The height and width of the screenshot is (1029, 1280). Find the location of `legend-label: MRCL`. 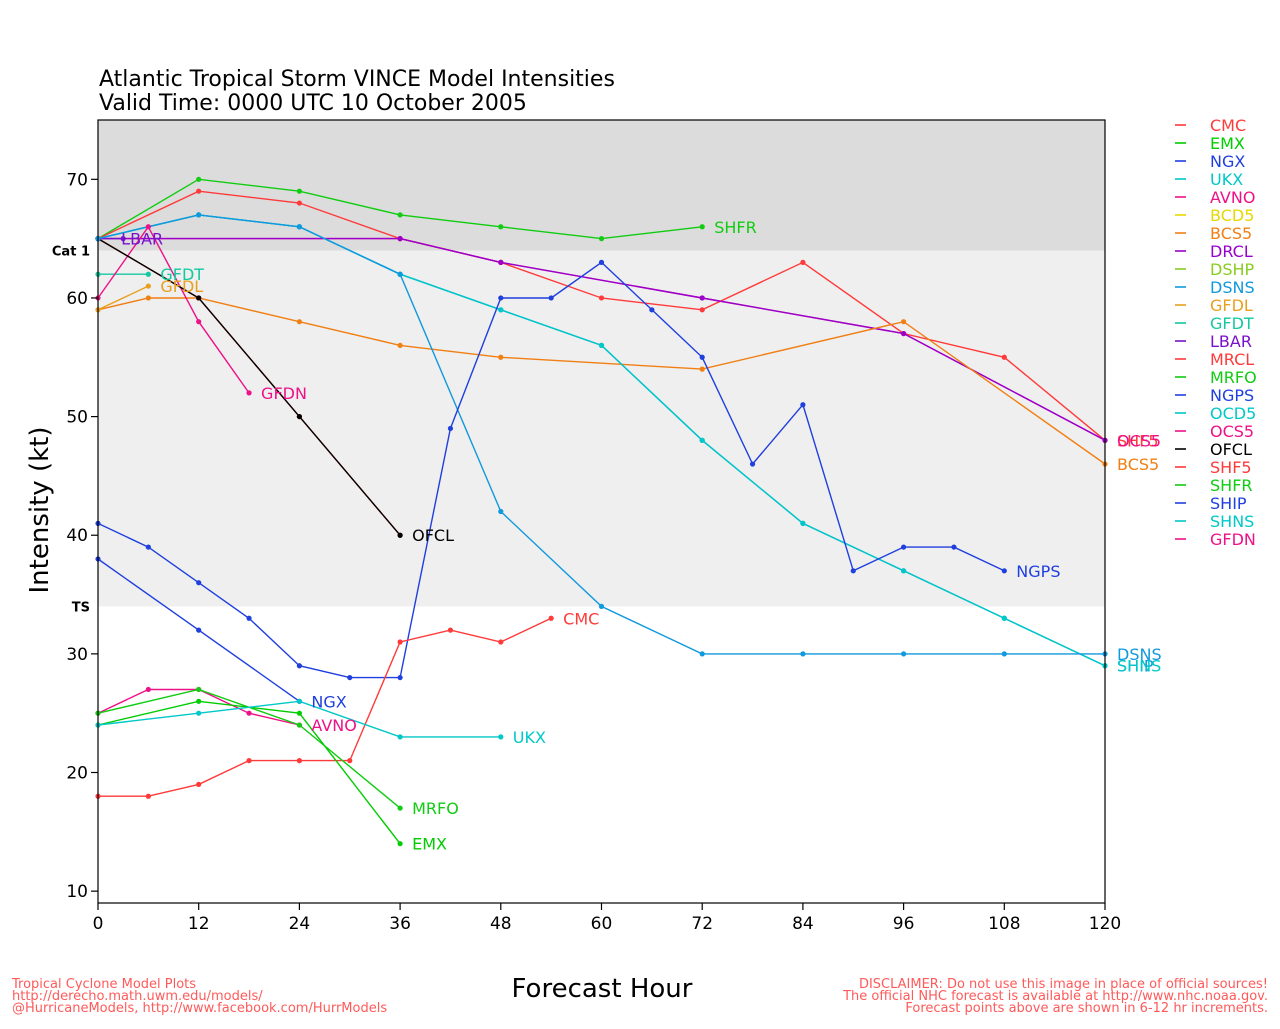

legend-label: MRCL is located at coordinates (1232, 359).